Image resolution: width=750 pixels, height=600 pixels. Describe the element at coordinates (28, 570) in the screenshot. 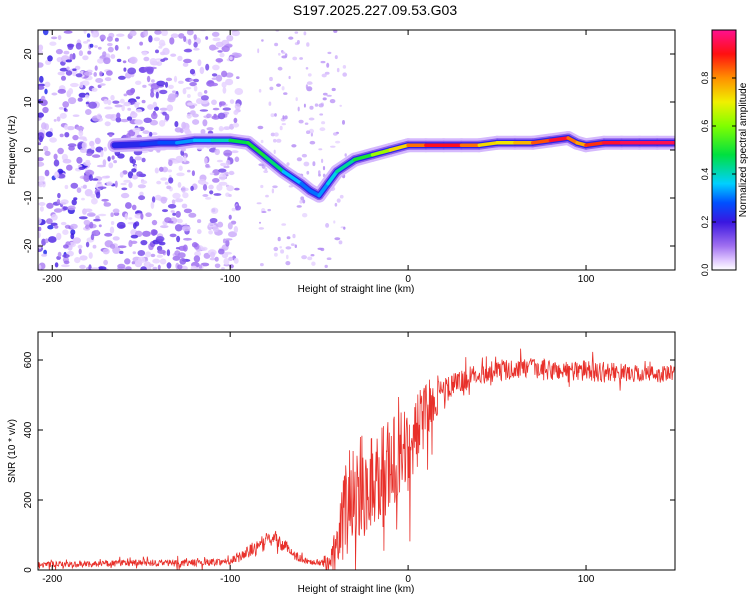

I see `snr-y-tick-label: 0` at that location.